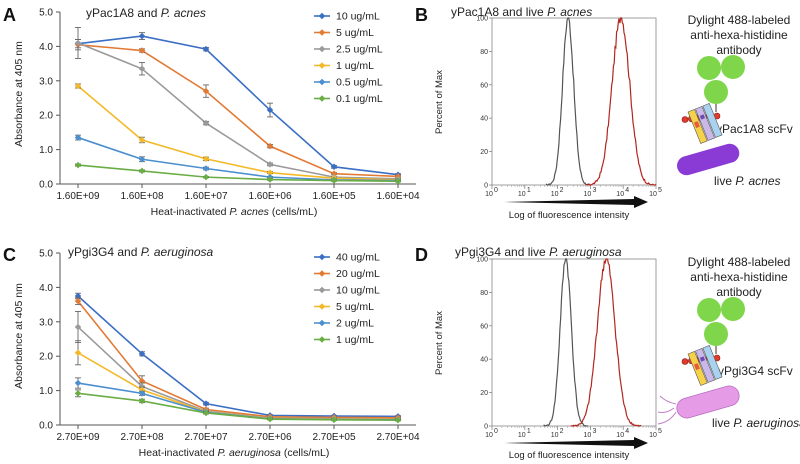  I want to click on sample-histogram, so click(606, 342).